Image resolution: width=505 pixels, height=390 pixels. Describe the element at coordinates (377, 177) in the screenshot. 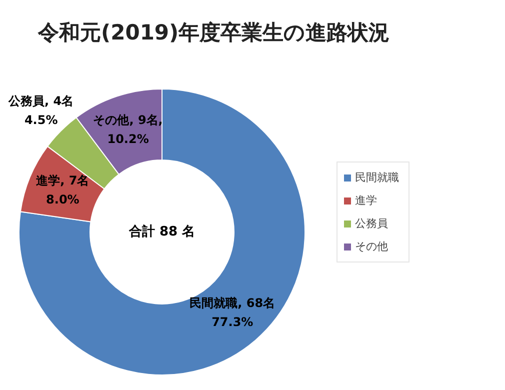

I see `legend-label: 民間就職` at that location.